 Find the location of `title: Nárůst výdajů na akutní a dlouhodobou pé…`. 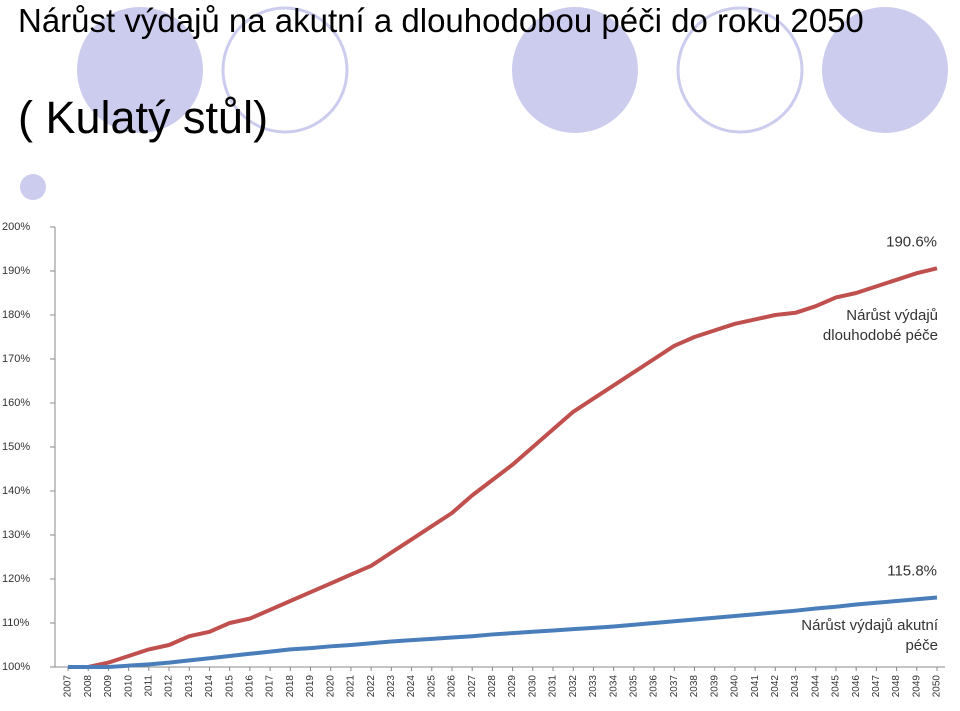

title: Nárůst výdajů na akutní a dlouhodobou pé… is located at coordinates (441, 20).